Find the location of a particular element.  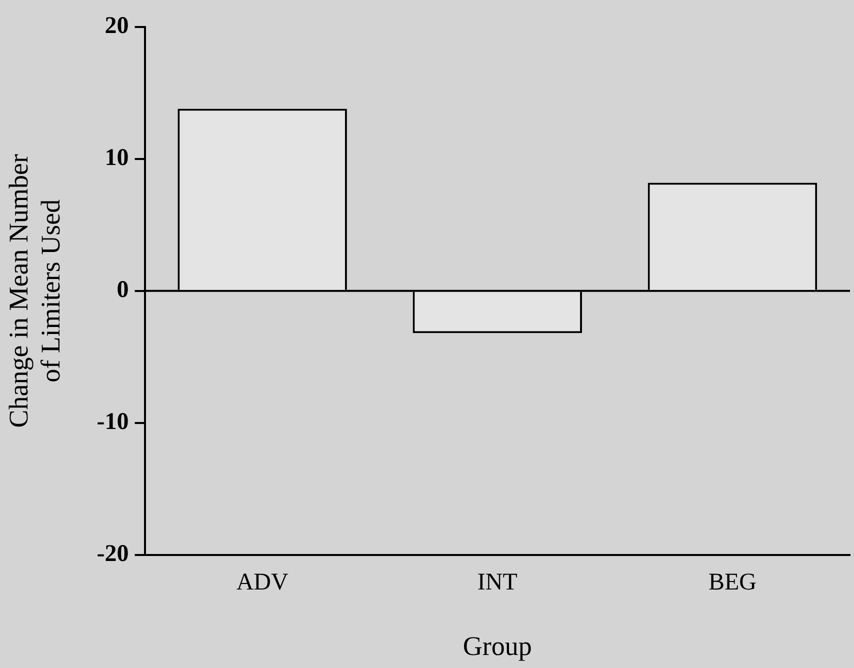

y-tick-label: -10 is located at coordinates (112, 422).